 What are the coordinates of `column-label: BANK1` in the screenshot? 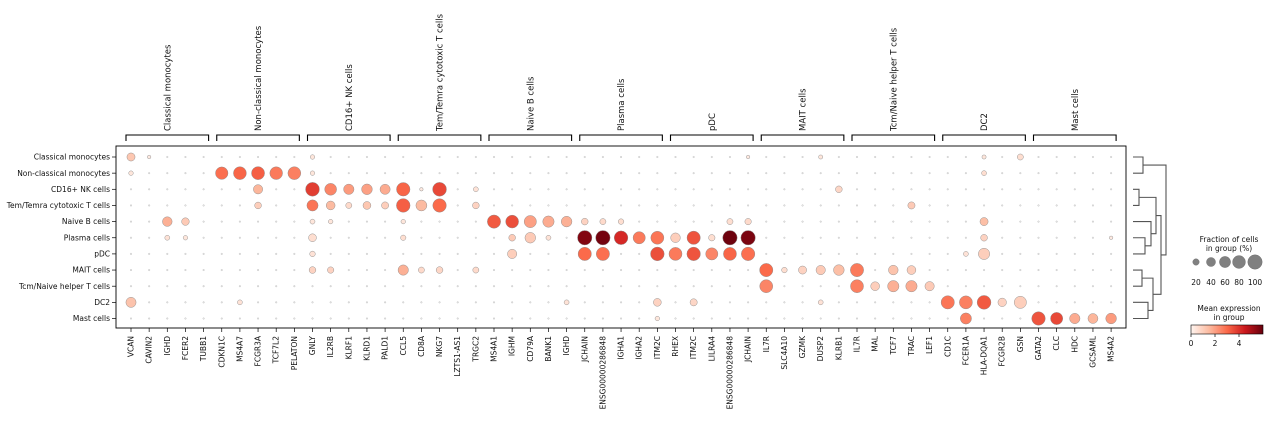 It's located at (548, 349).